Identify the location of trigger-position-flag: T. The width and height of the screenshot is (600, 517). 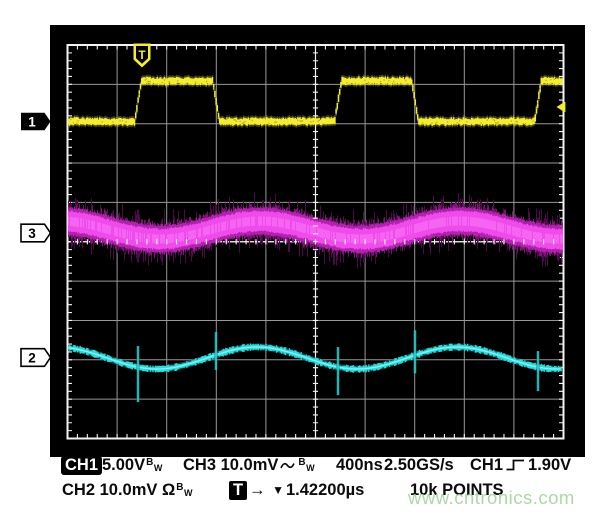
(142, 55).